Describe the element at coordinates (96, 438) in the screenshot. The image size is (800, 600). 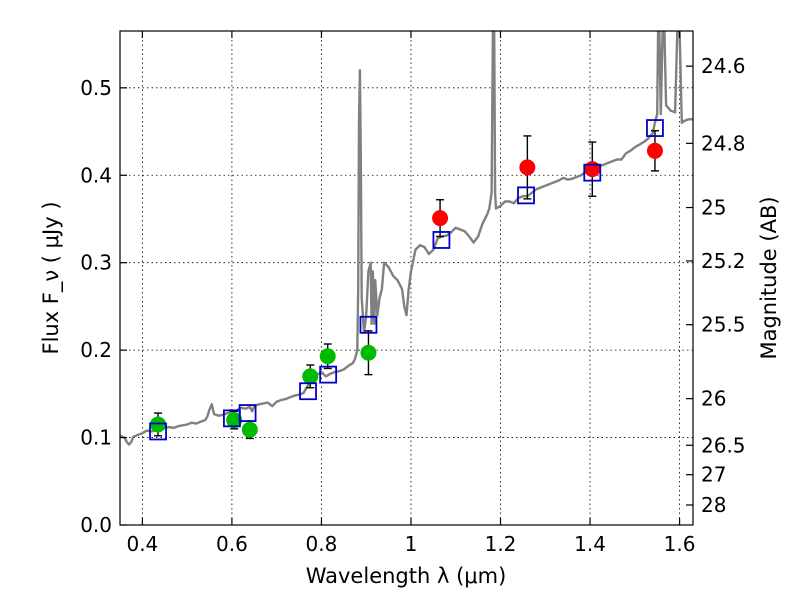
I see `y-tick-label: 0.1` at that location.